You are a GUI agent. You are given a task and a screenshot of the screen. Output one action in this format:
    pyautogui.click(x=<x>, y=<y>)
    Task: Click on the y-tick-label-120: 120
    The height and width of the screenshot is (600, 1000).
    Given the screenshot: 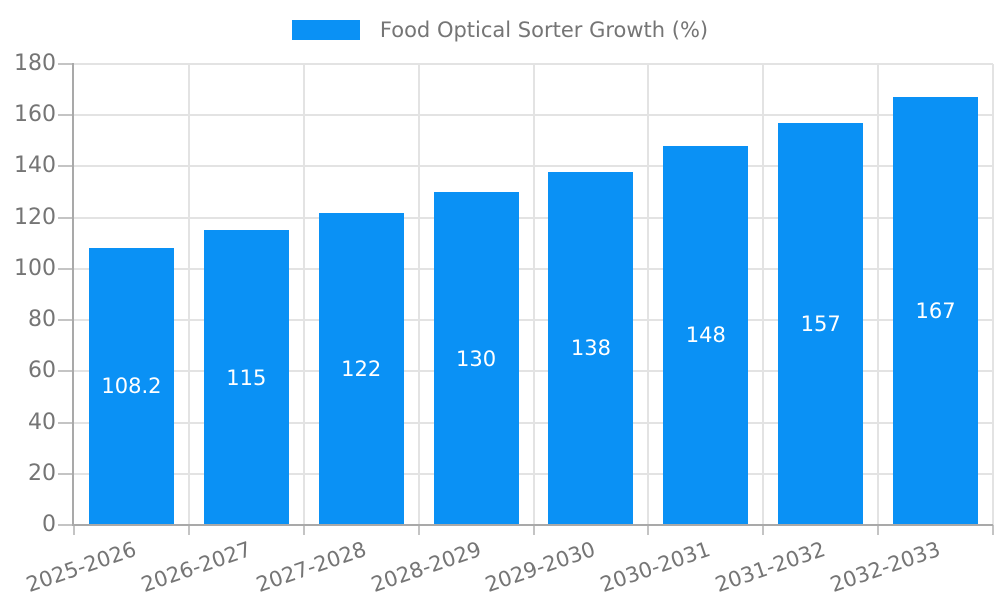 What is the action you would take?
    pyautogui.click(x=35, y=217)
    